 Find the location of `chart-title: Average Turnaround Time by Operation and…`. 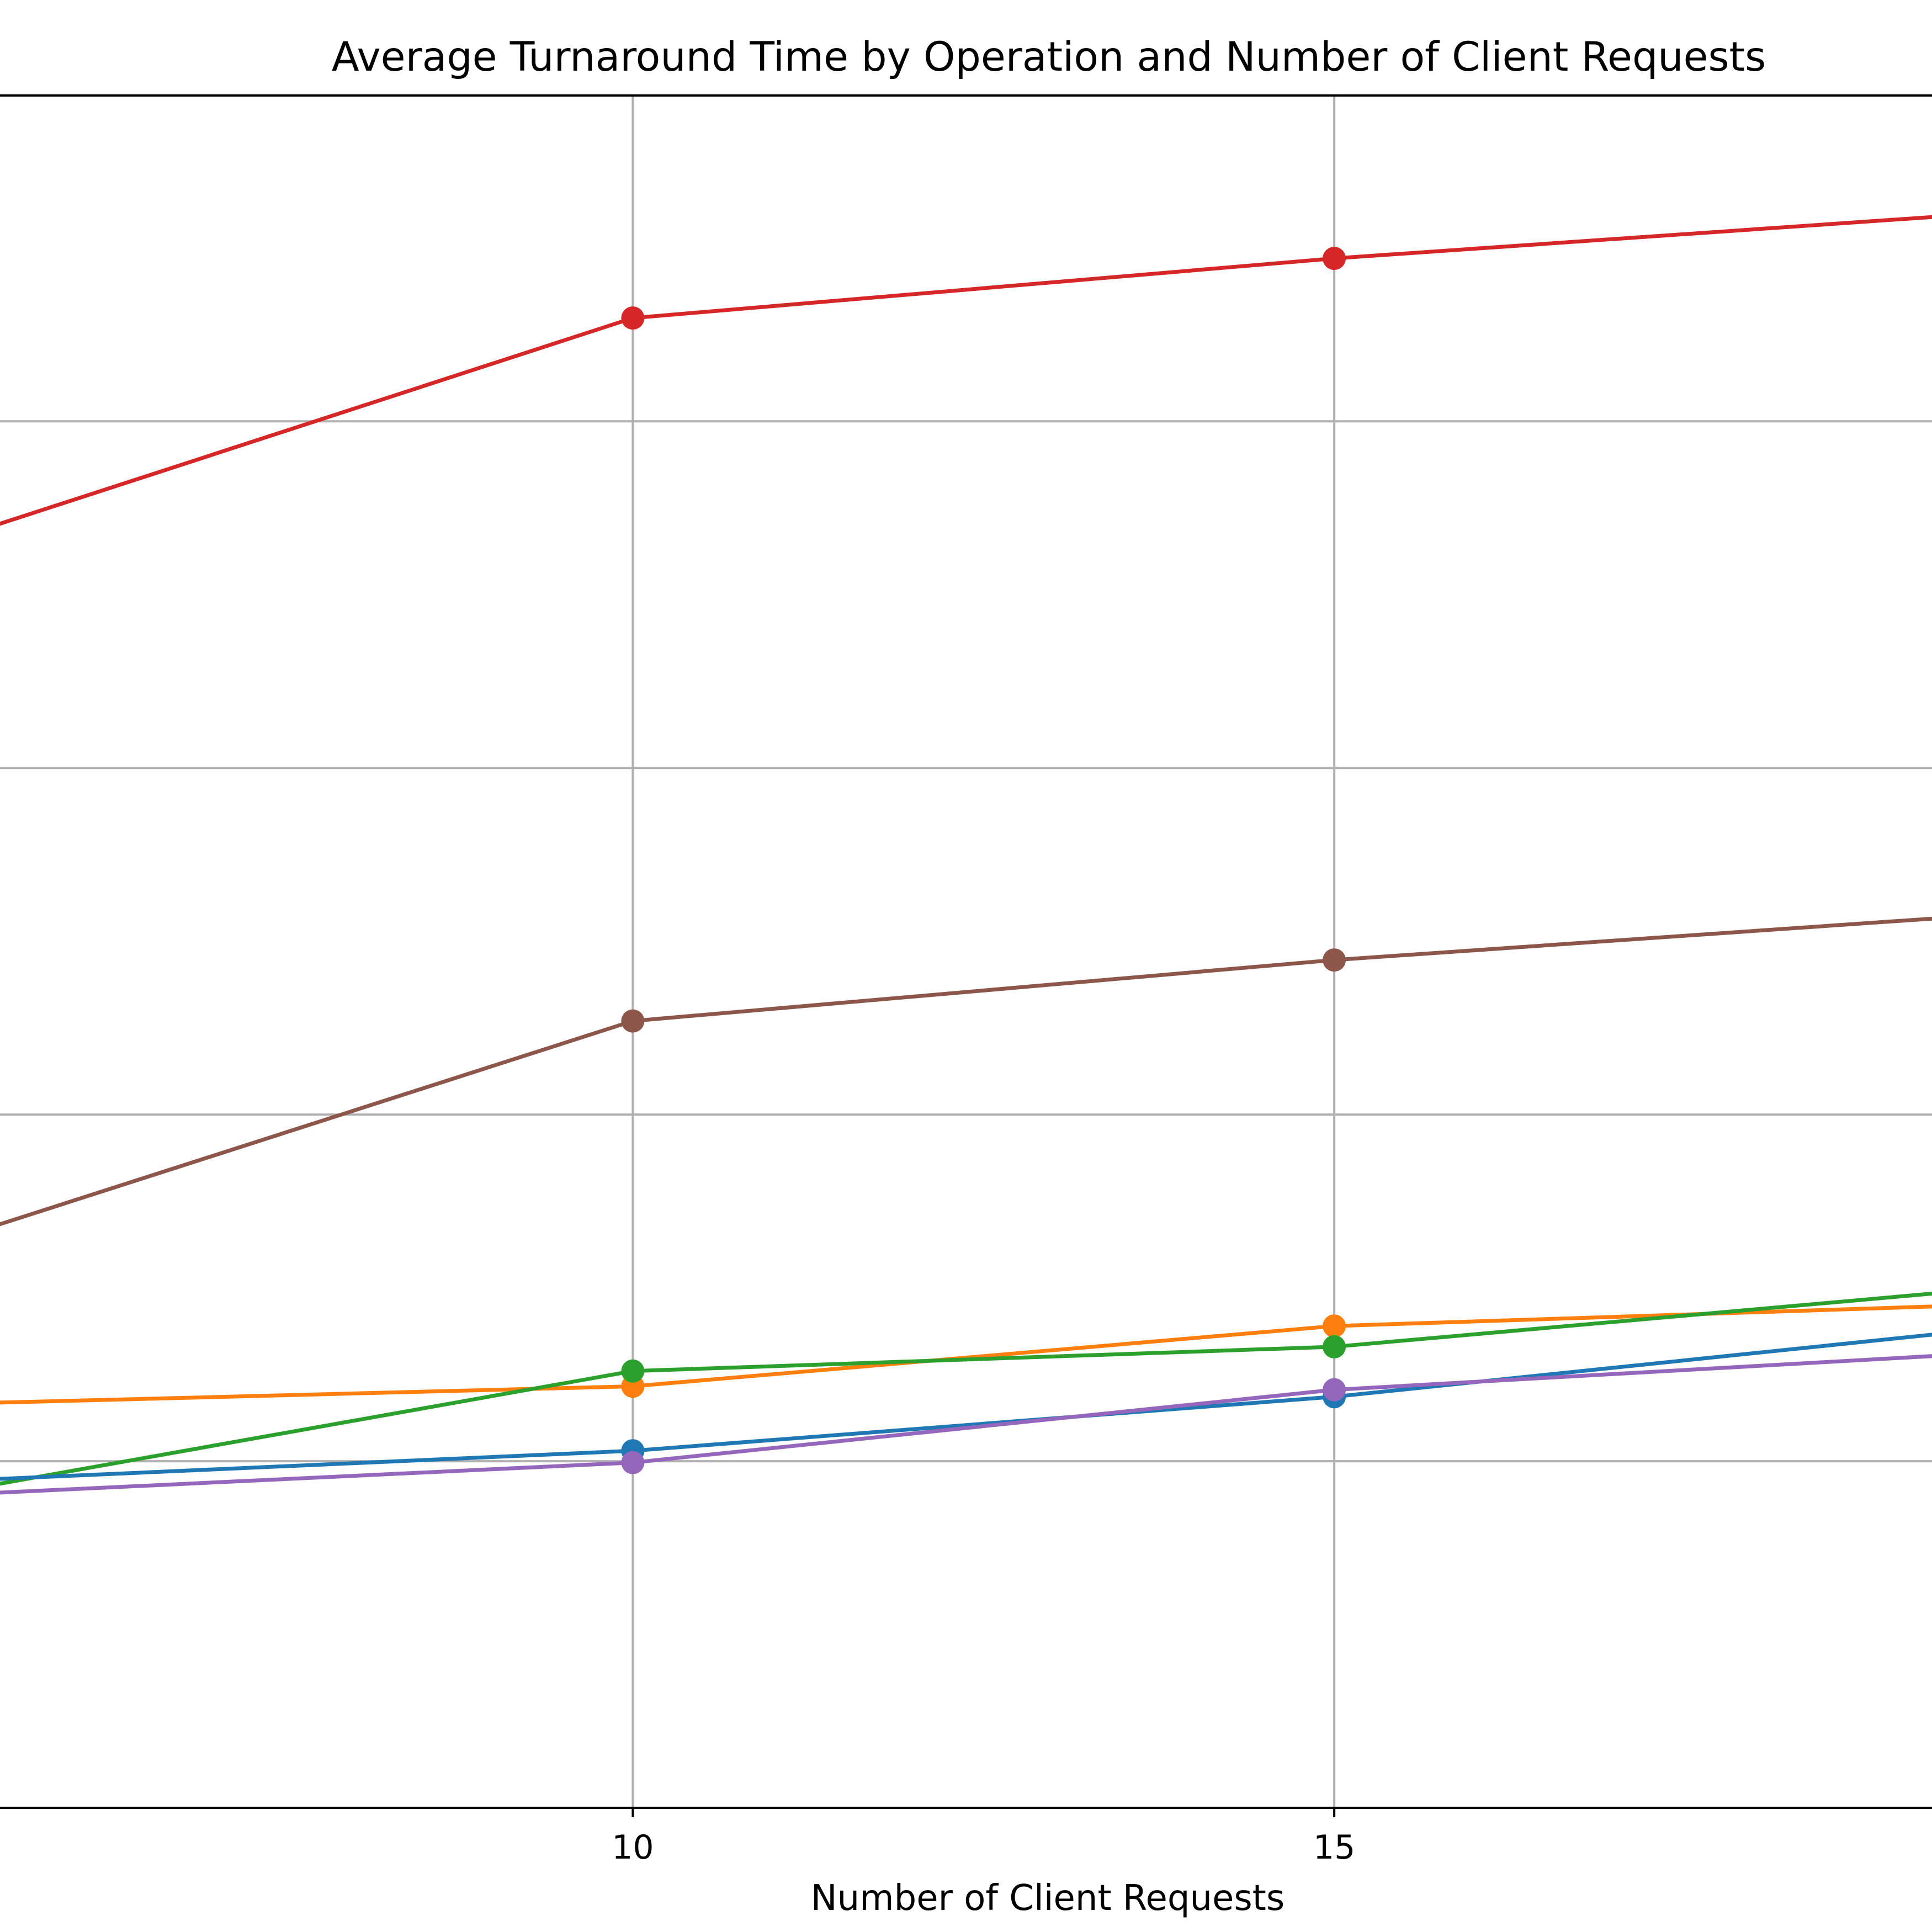

chart-title: Average Turnaround Time by Operation and… is located at coordinates (1049, 58).